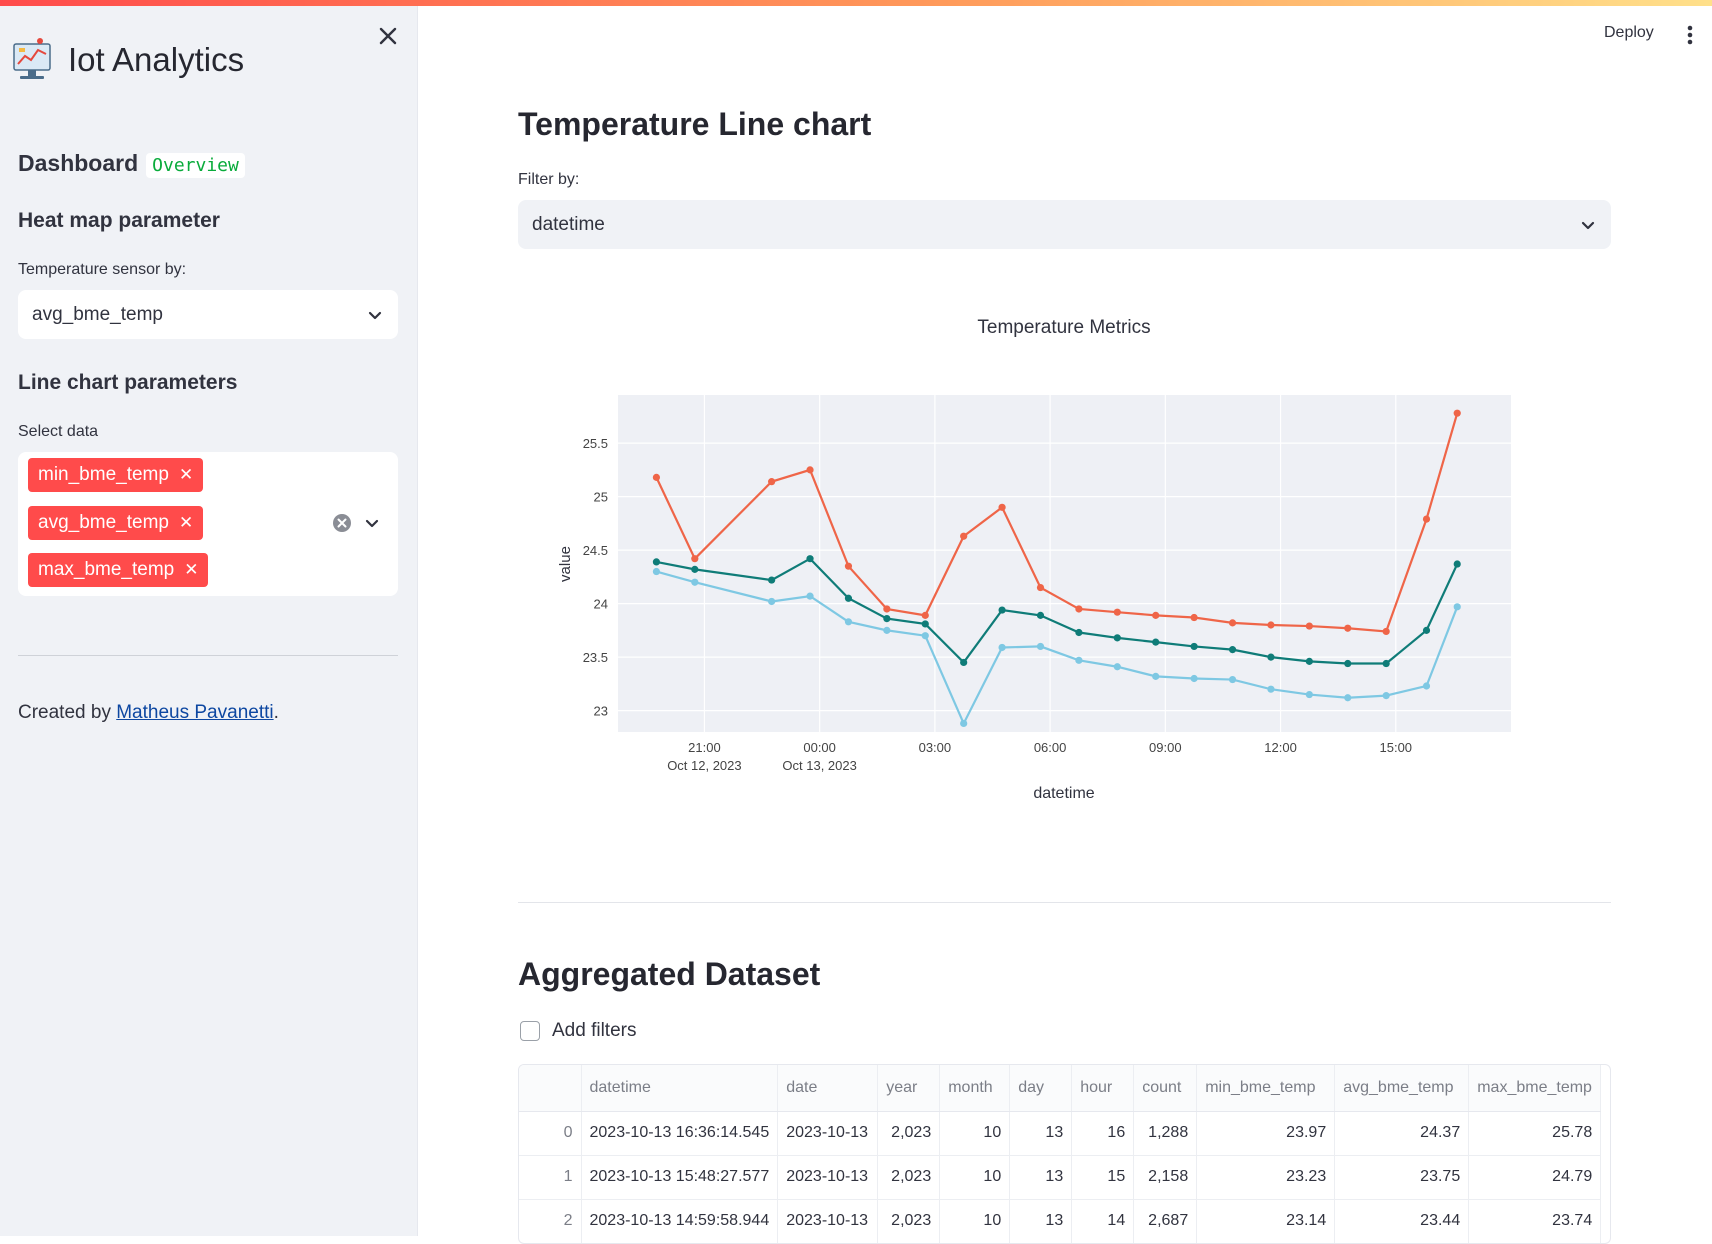 The width and height of the screenshot is (1712, 1244). I want to click on filter-select: datetime, so click(1064, 224).